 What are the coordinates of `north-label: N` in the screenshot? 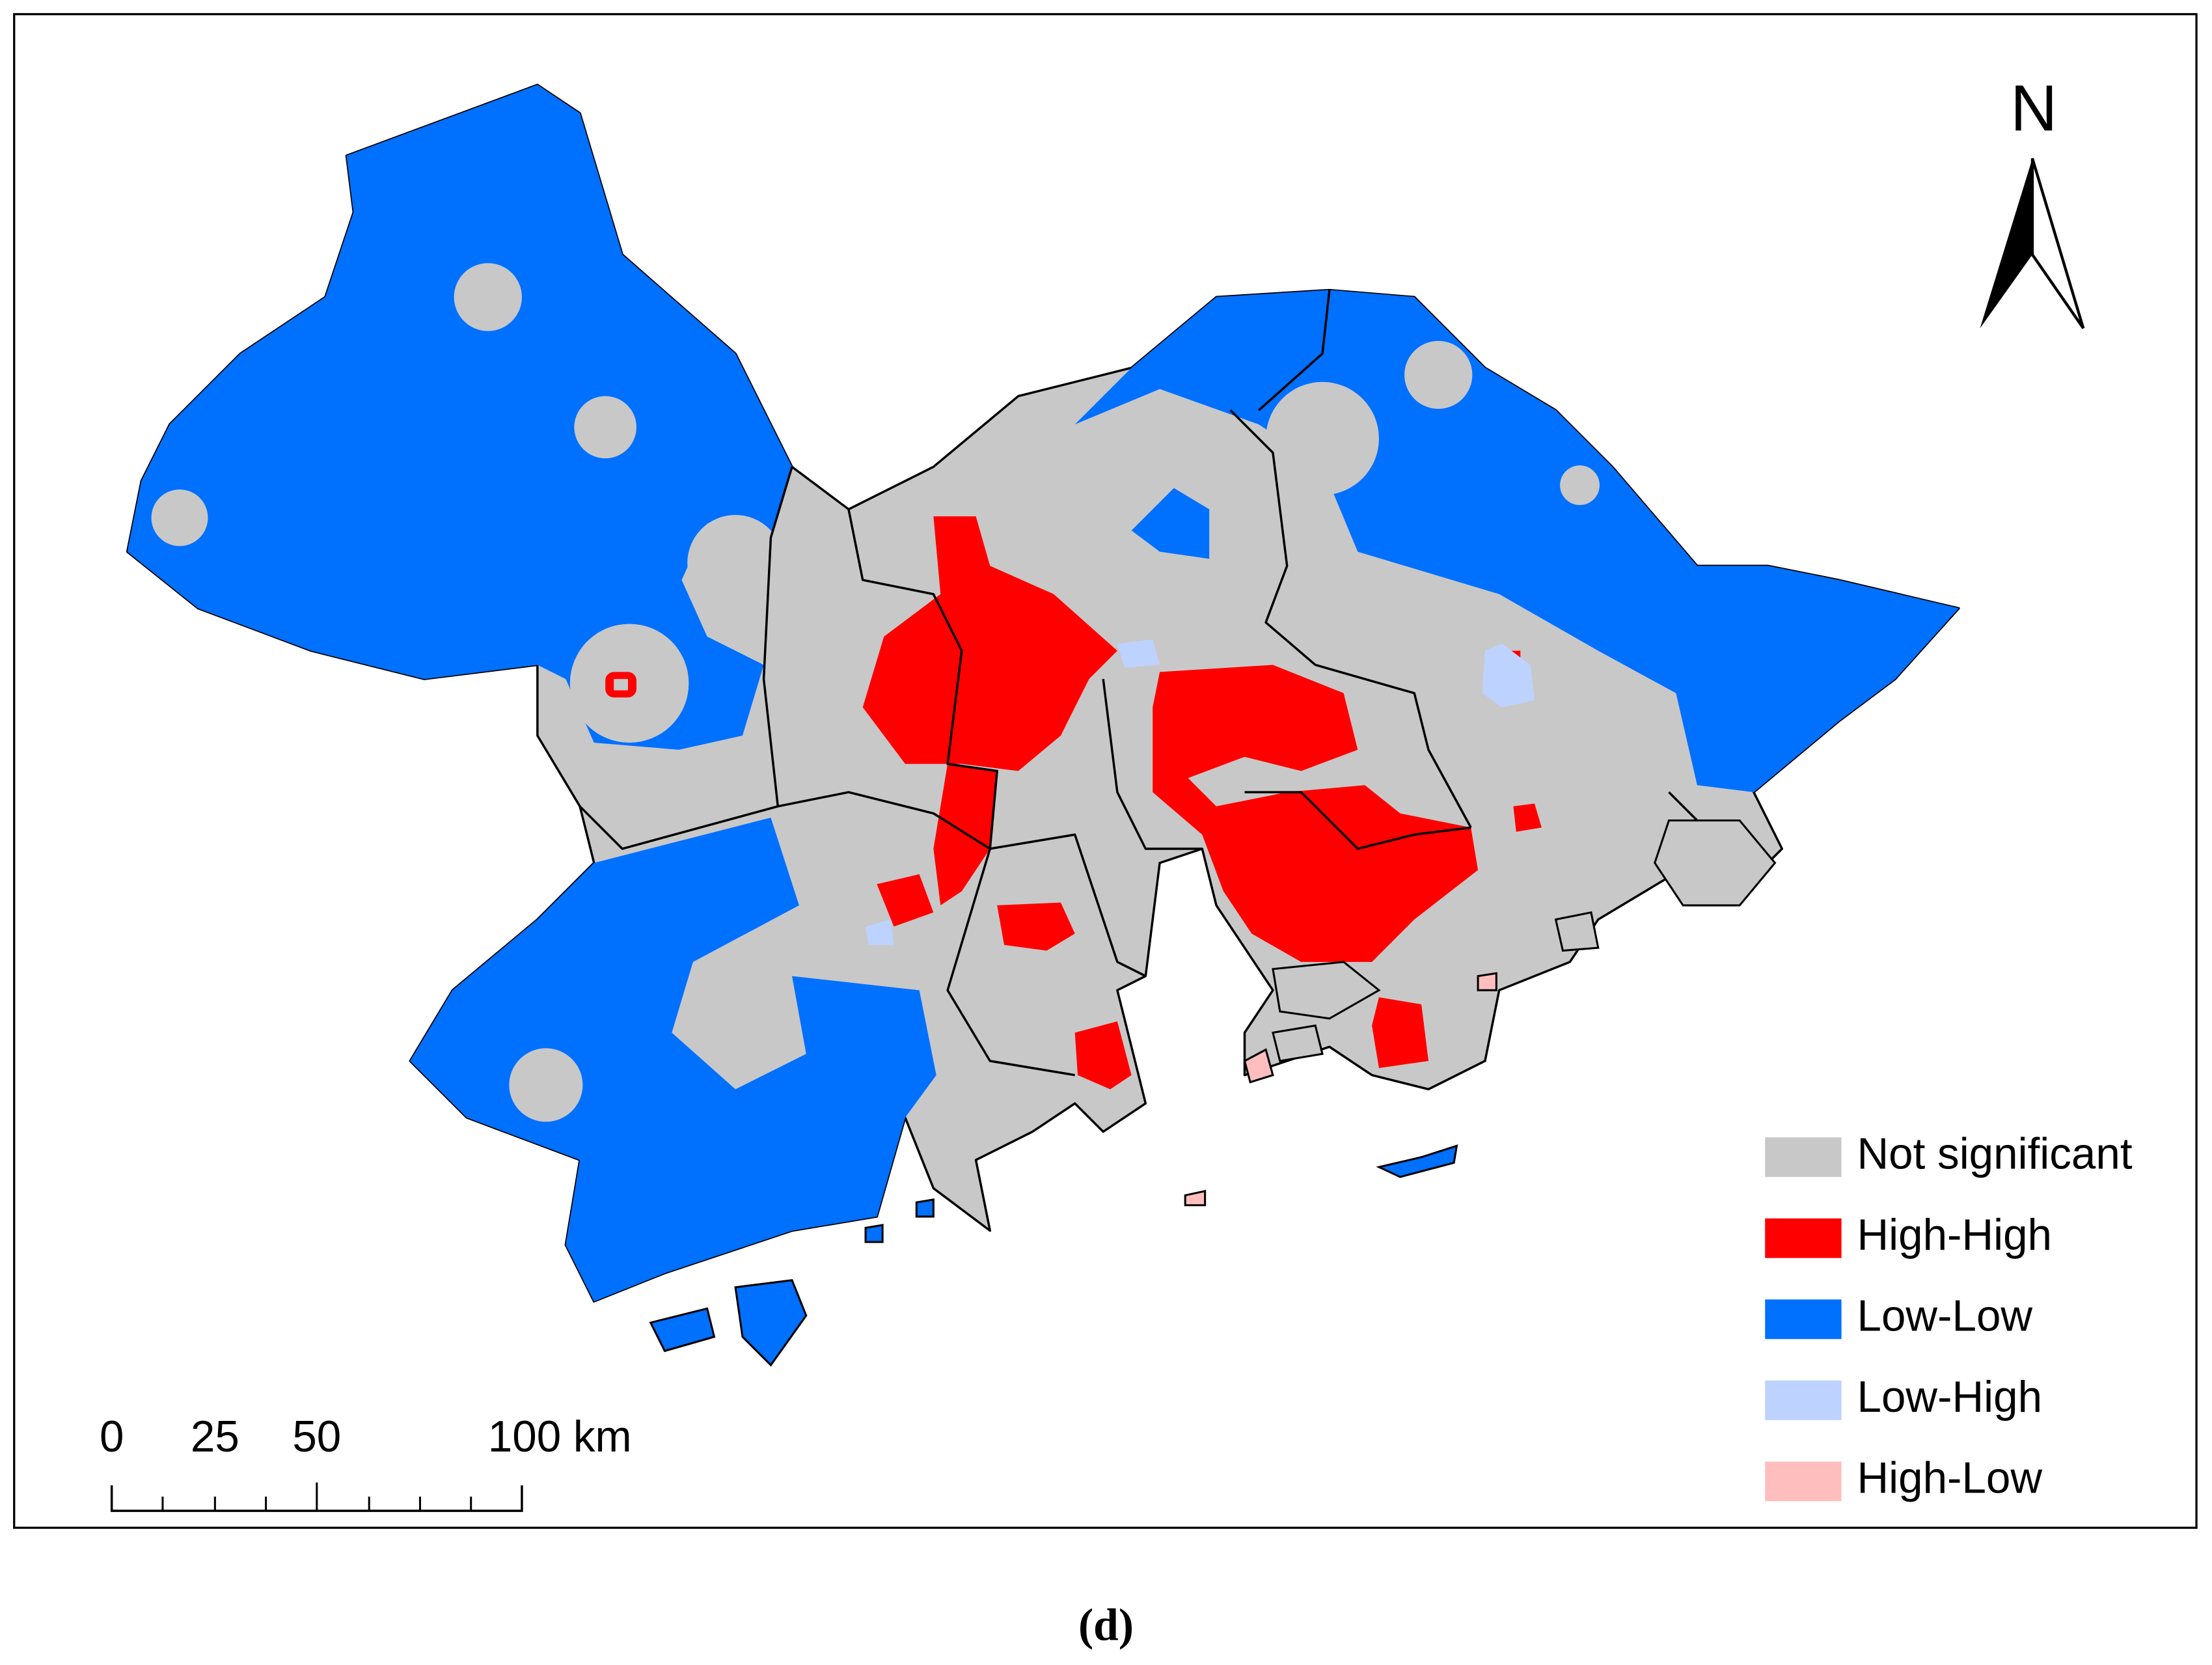 It's located at (2033, 108).